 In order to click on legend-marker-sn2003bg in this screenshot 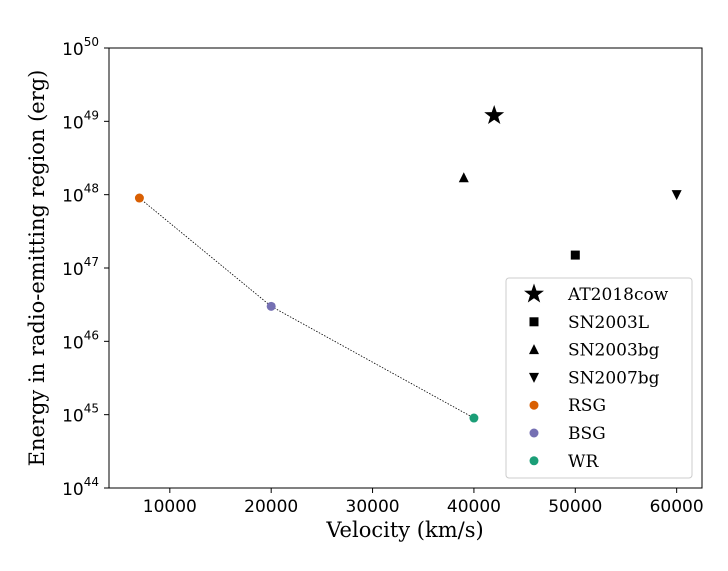, I will do `click(534, 349)`.